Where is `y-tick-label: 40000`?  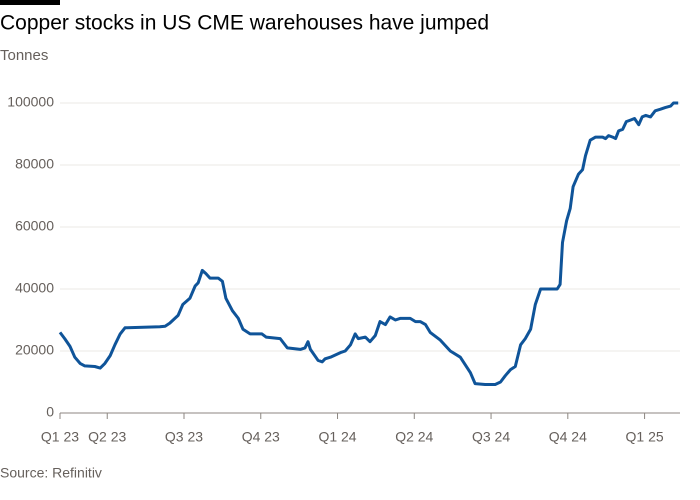 y-tick-label: 40000 is located at coordinates (34, 288).